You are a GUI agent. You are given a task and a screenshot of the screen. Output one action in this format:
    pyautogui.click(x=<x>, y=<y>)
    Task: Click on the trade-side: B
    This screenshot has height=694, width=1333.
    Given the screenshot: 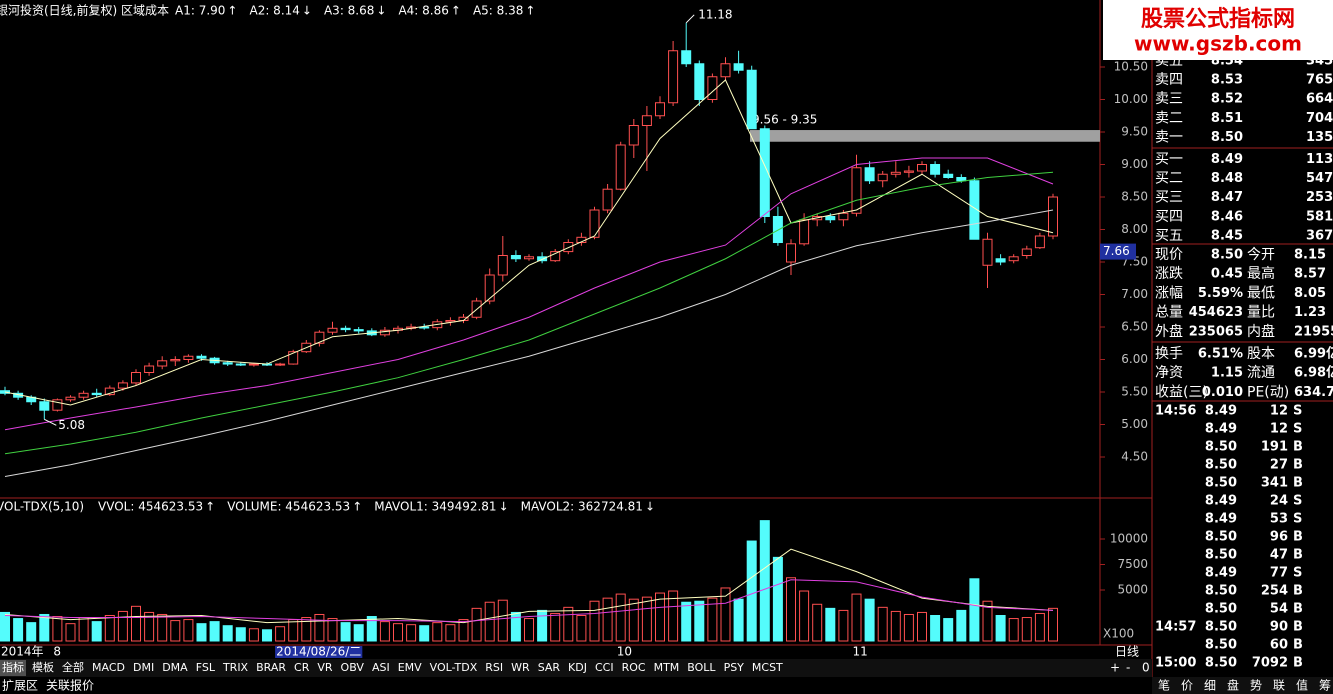 What is the action you would take?
    pyautogui.click(x=1298, y=465)
    